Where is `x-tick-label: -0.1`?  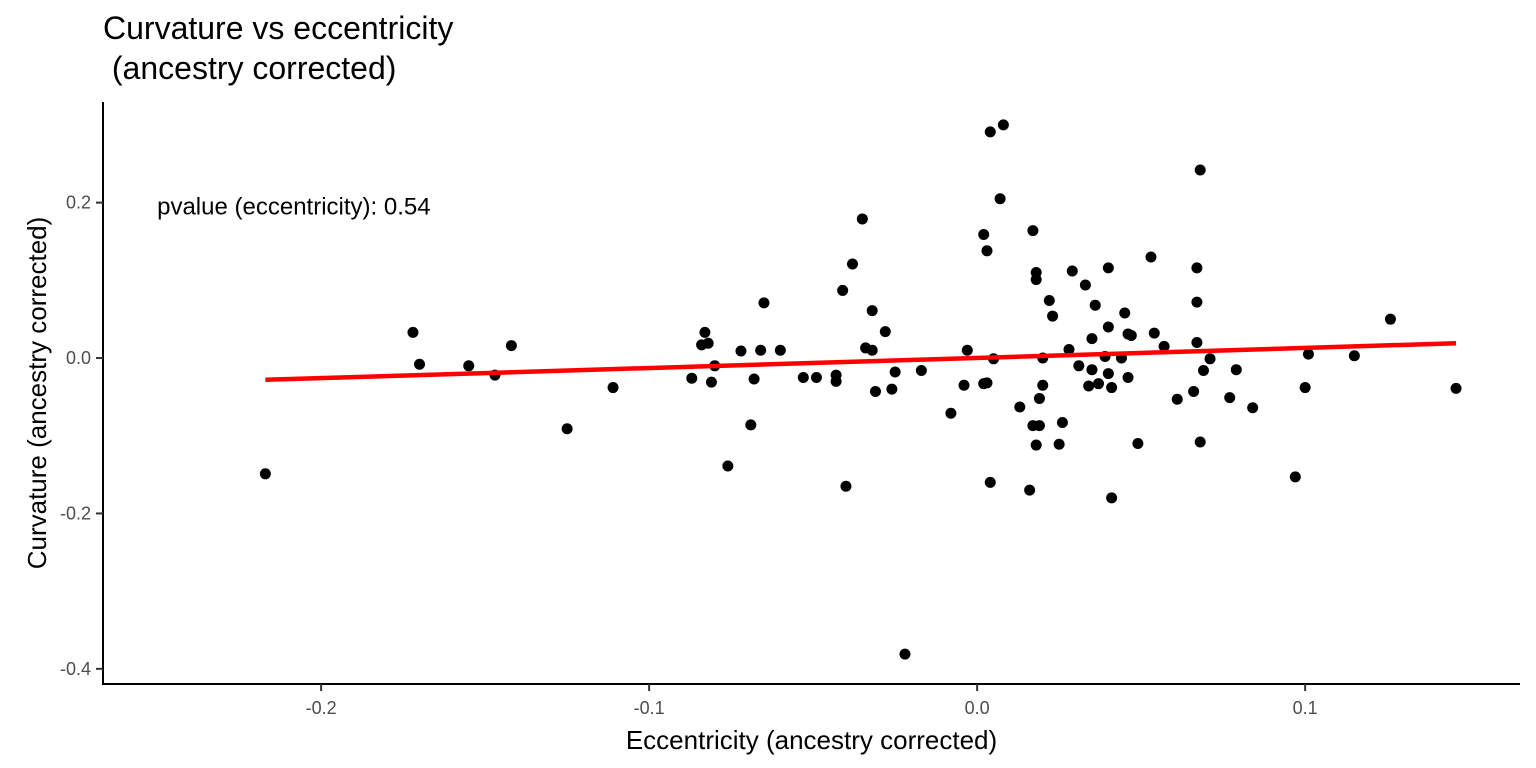
x-tick-label: -0.1 is located at coordinates (649, 708).